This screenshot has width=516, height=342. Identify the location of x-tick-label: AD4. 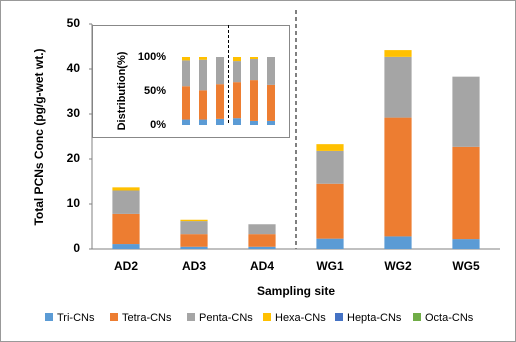
(262, 266).